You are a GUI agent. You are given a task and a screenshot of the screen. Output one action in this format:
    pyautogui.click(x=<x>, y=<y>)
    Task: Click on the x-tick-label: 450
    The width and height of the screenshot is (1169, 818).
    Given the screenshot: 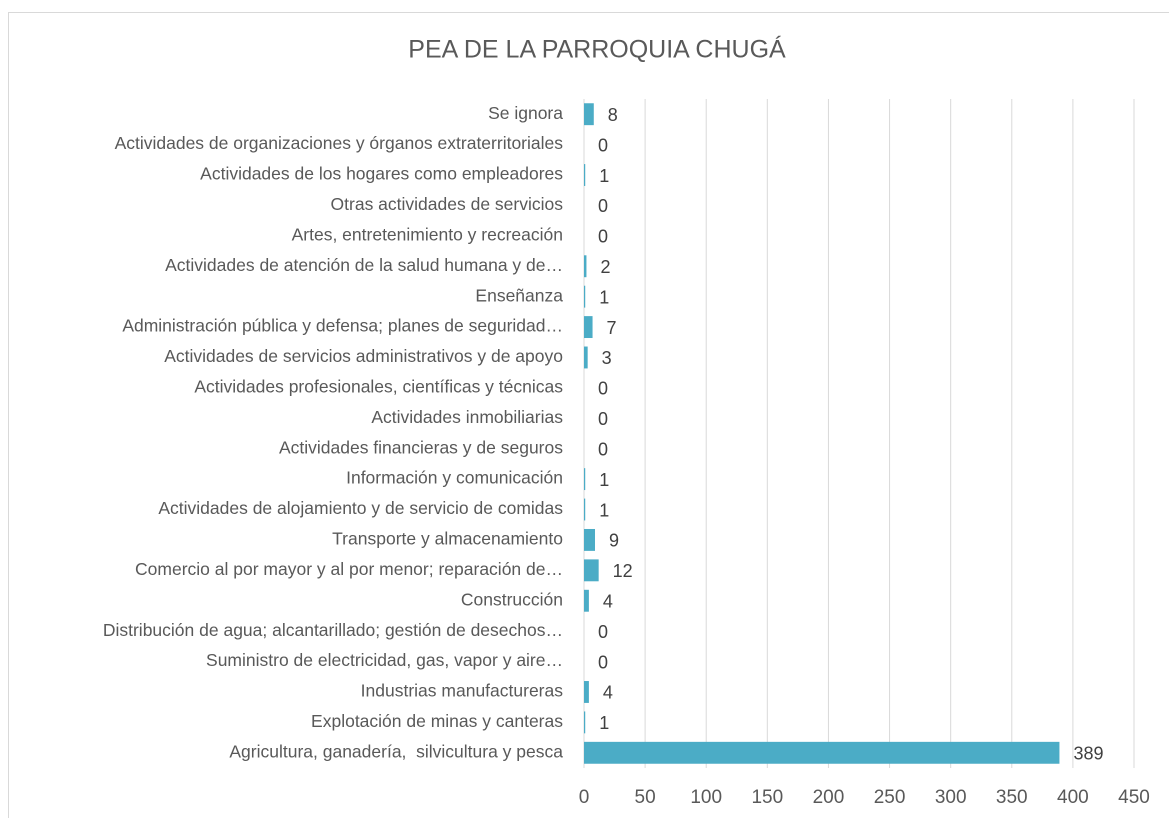 What is the action you would take?
    pyautogui.click(x=1134, y=797)
    